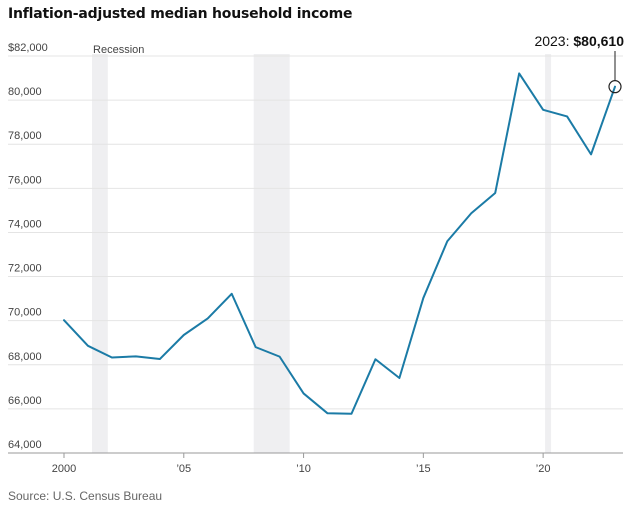 Image resolution: width=632 pixels, height=512 pixels. I want to click on y-tick-label: 80,000, so click(25, 92).